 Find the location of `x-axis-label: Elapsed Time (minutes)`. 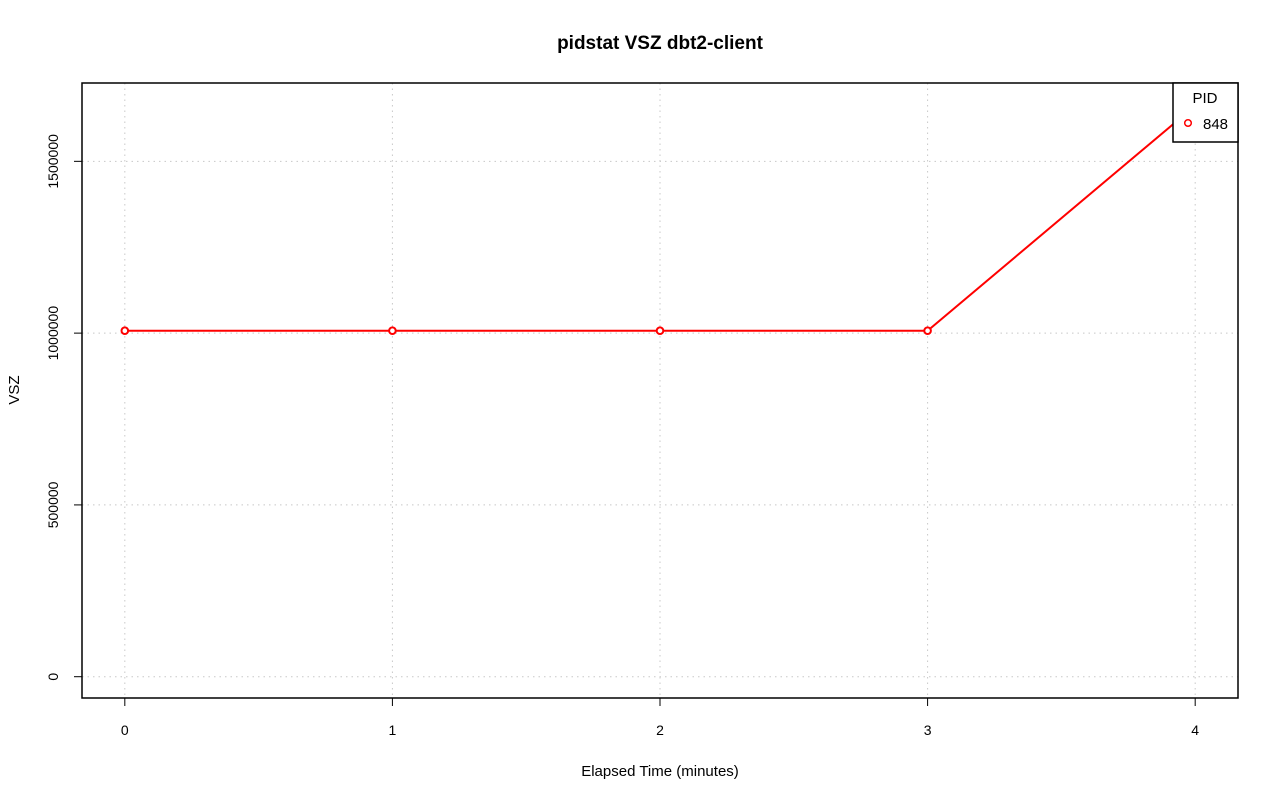

x-axis-label: Elapsed Time (minutes) is located at coordinates (660, 771).